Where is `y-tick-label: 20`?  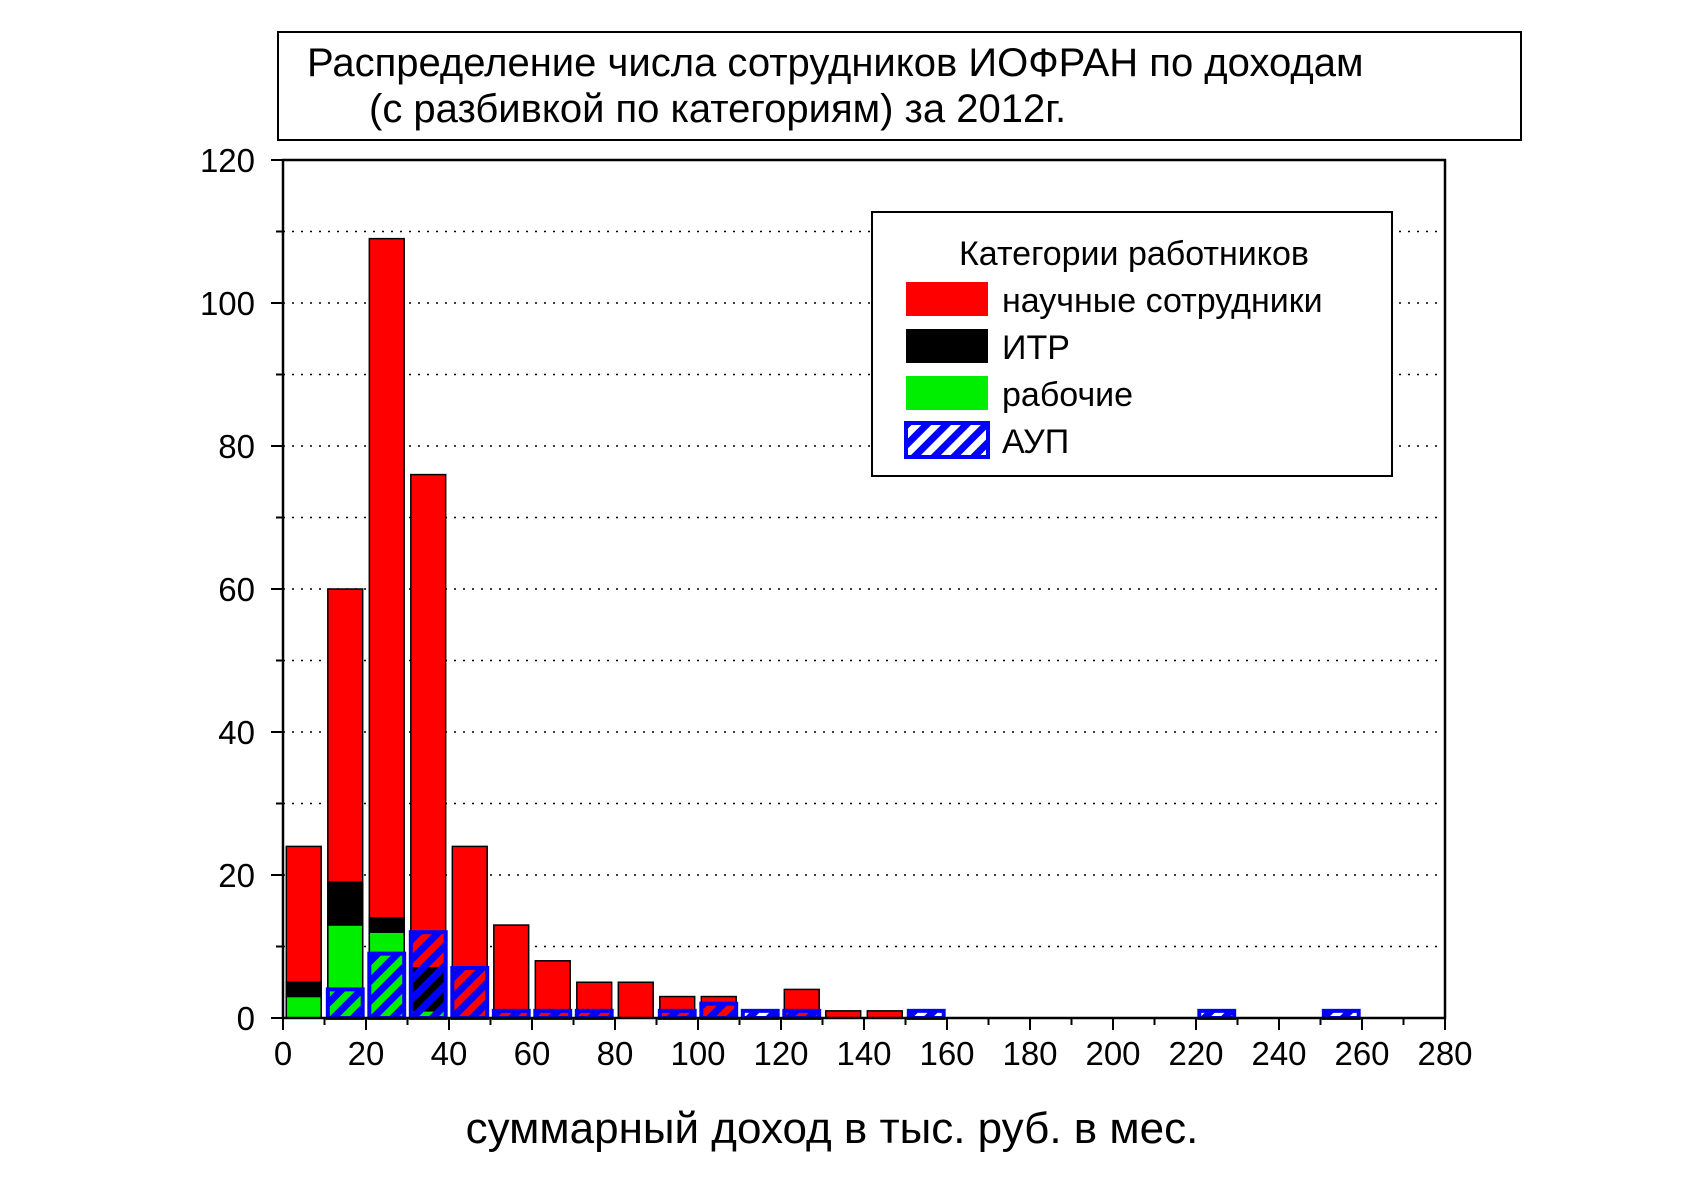 y-tick-label: 20 is located at coordinates (236, 875).